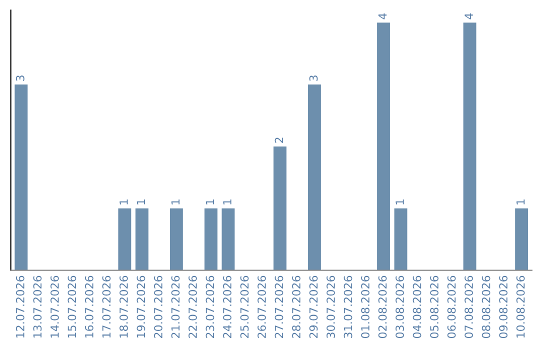 The height and width of the screenshot is (340, 540). I want to click on x-tick-label: 22.07.2026, so click(192, 307).